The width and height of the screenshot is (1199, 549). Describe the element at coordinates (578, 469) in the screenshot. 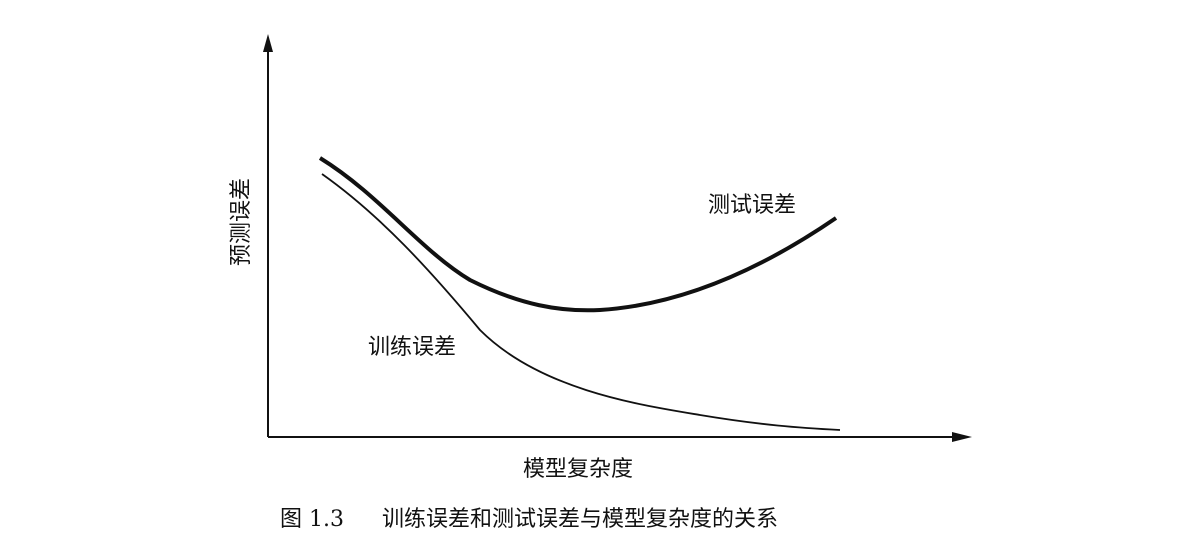

I see `x-axis-label: 模型复杂度` at that location.